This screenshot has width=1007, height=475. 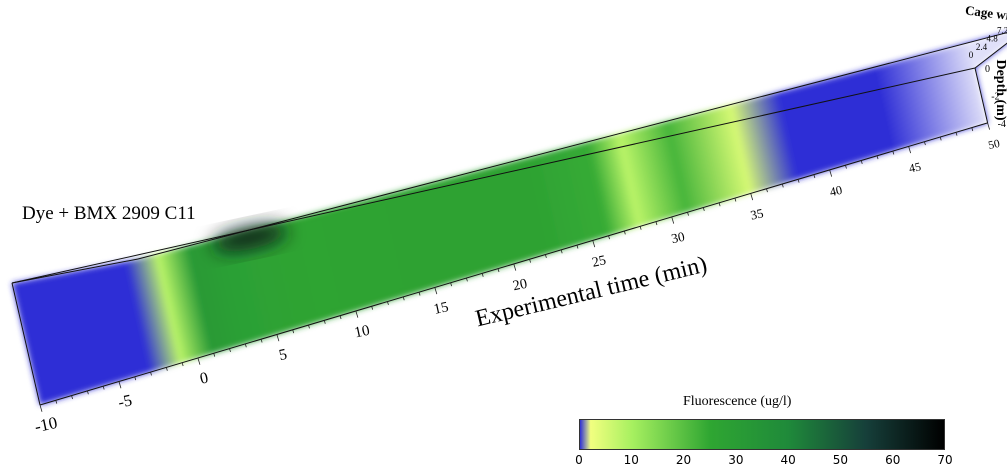 I want to click on width-tick-label: 0, so click(x=971, y=55).